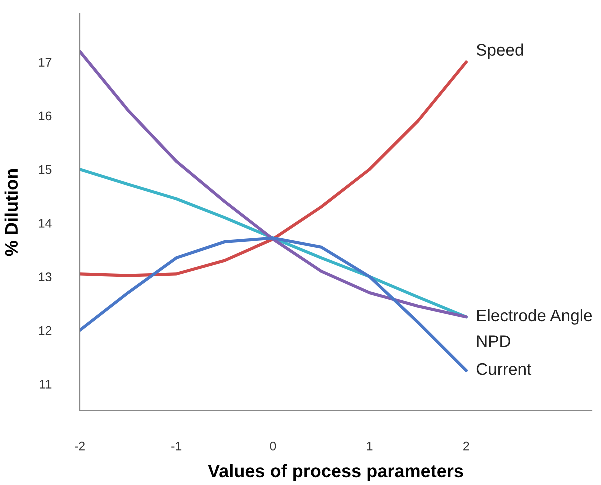  Describe the element at coordinates (46, 384) in the screenshot. I see `y-tick-label: 11` at that location.